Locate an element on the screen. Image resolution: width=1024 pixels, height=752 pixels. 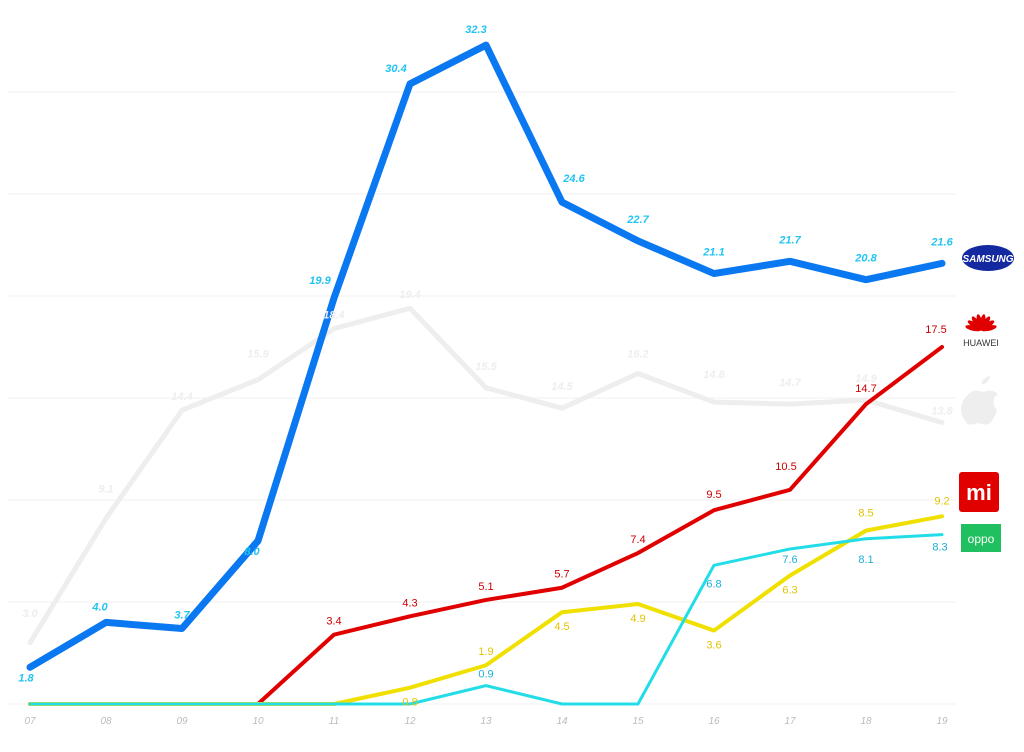
huawei-logo-text: HUAWEI is located at coordinates (981, 343).